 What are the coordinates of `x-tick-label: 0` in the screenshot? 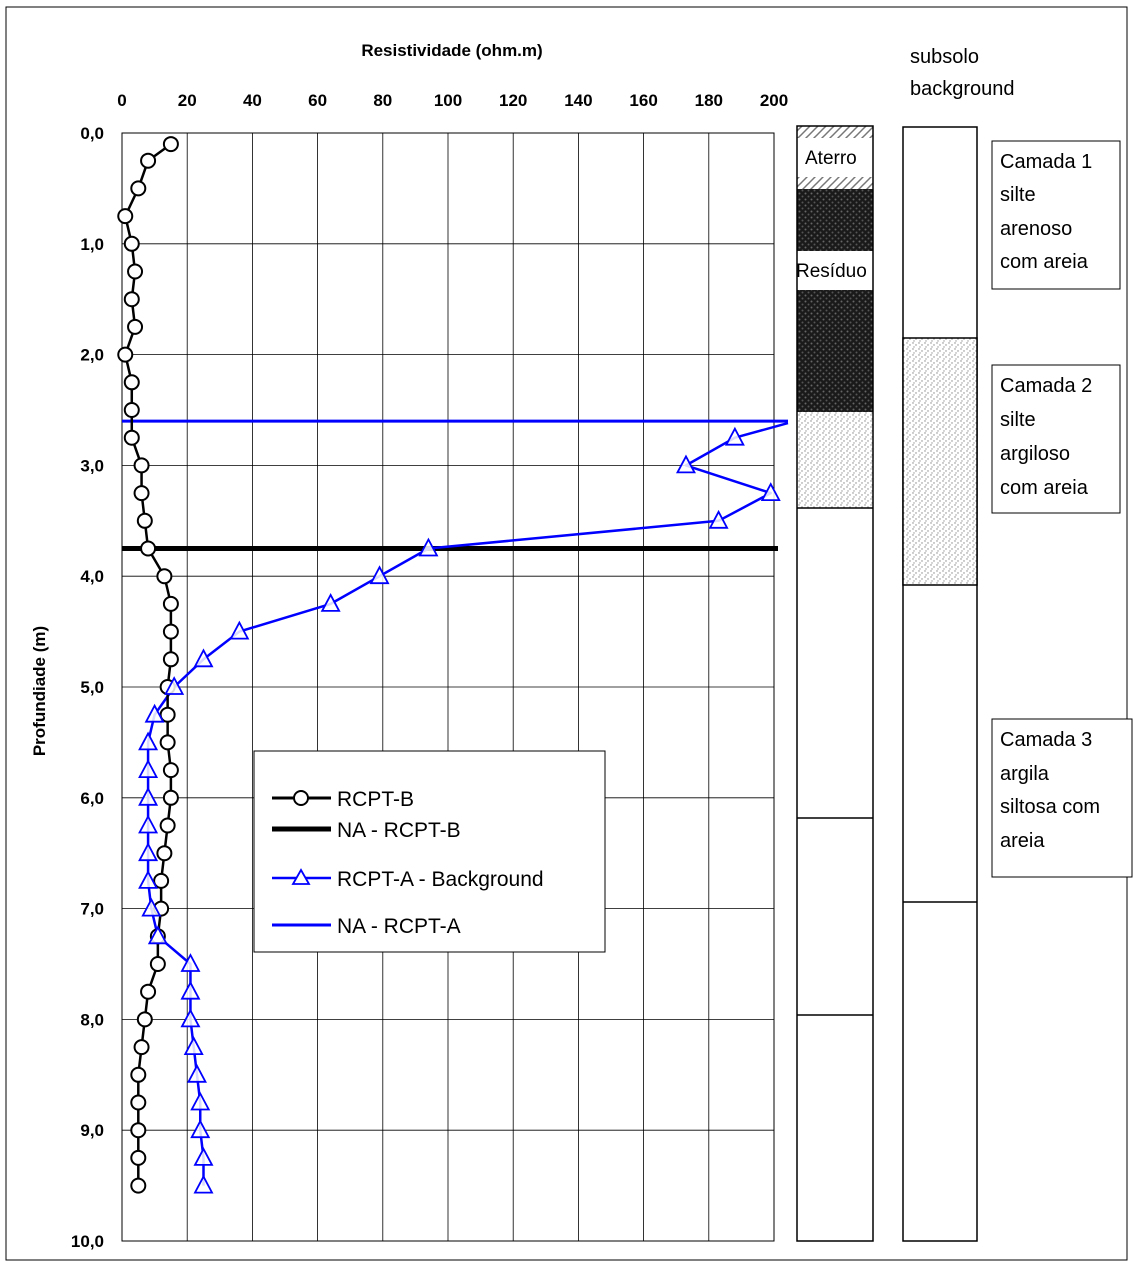 It's located at (121, 100).